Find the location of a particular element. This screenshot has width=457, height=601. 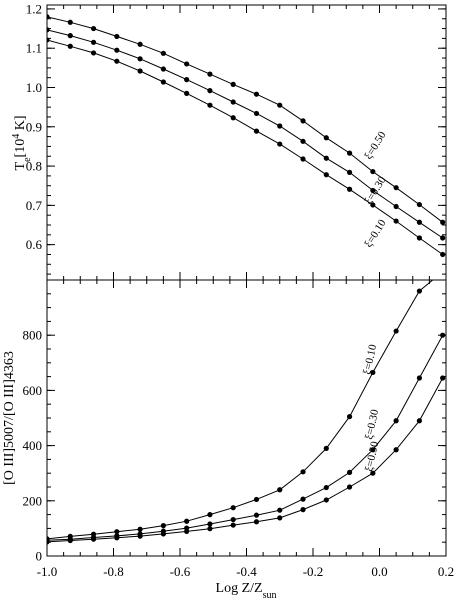

top-y-tick-label: 1.1 is located at coordinates (34, 48).